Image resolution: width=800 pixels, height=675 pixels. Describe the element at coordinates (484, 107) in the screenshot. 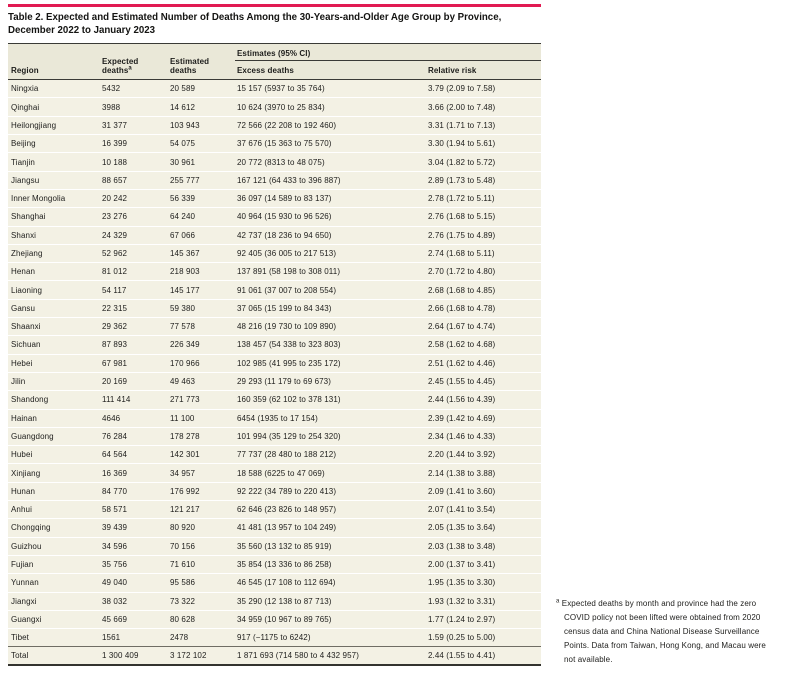

I see `relative-risk-cell: 3.66 (2.00 to 7.48)` at that location.